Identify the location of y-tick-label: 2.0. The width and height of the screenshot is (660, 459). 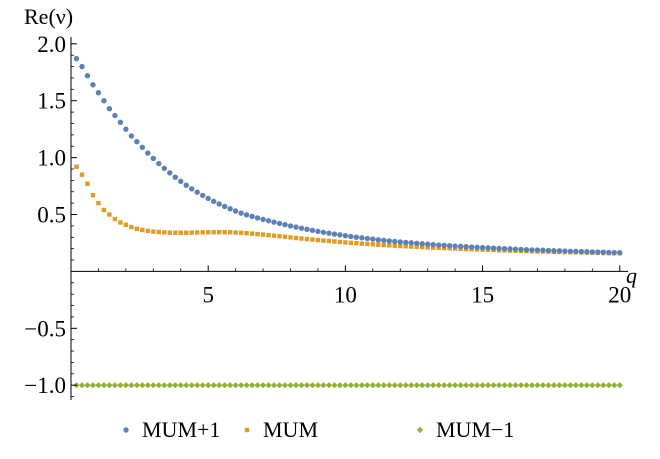
(51, 44).